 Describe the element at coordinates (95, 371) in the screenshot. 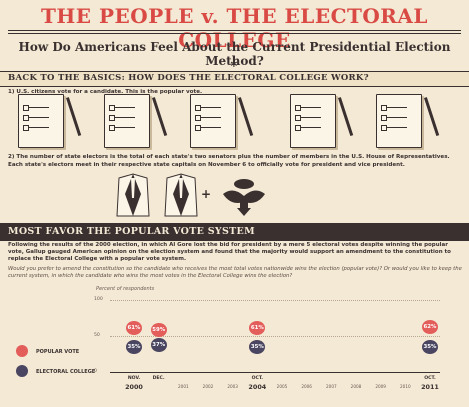

I see `y-tick-label: 0` at that location.